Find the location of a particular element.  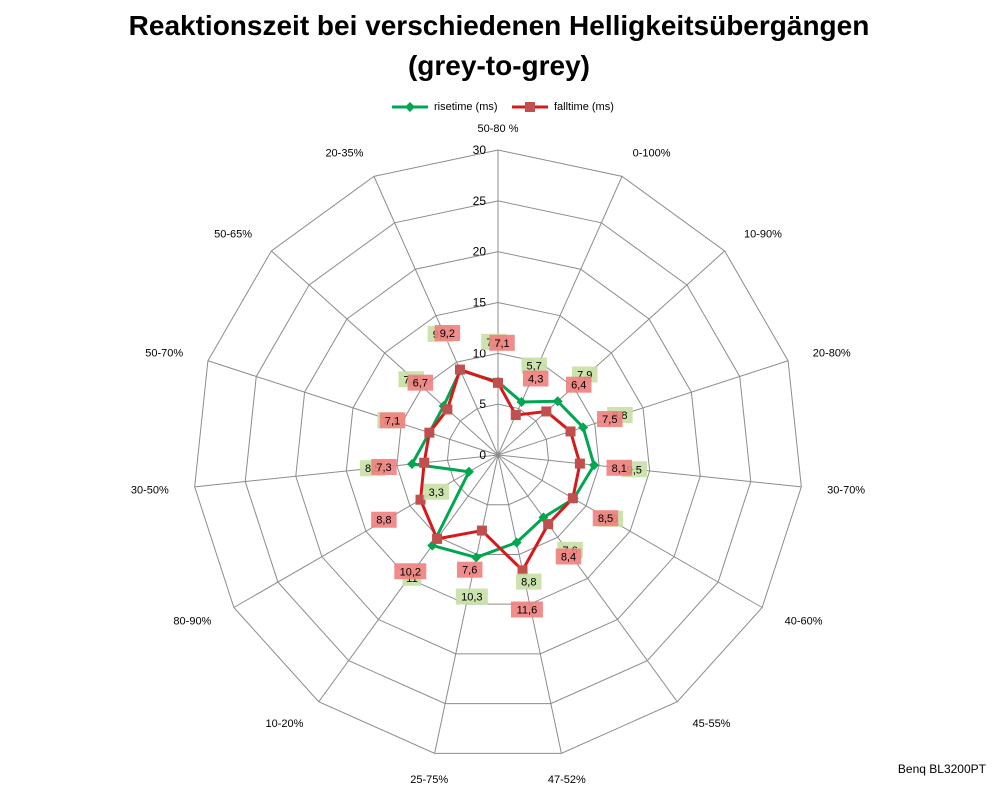

data-label-falltime: 11,6 is located at coordinates (527, 610).